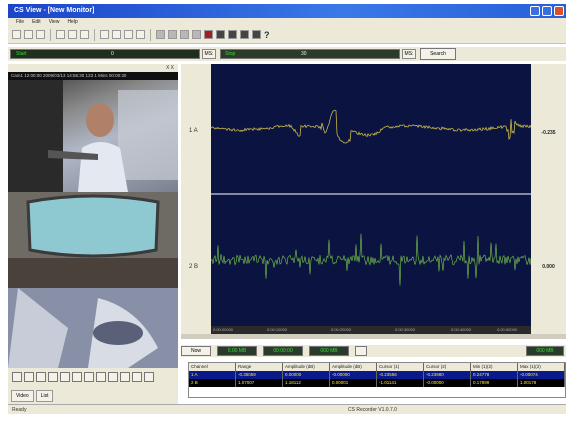  Describe the element at coordinates (259, 383) in the screenshot. I see `table-cell: 1.07007` at that location.